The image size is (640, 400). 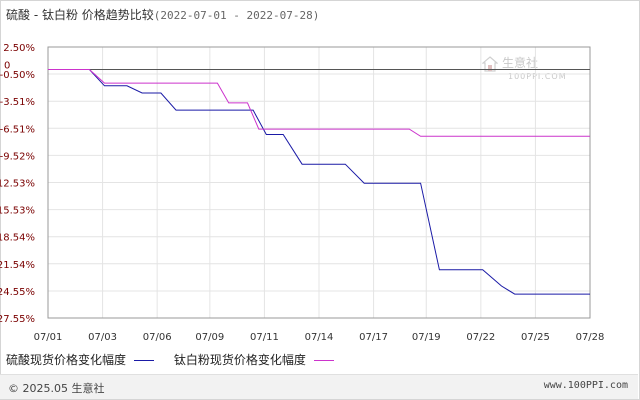 I want to click on x-tick-label: 07/17, so click(x=373, y=337).